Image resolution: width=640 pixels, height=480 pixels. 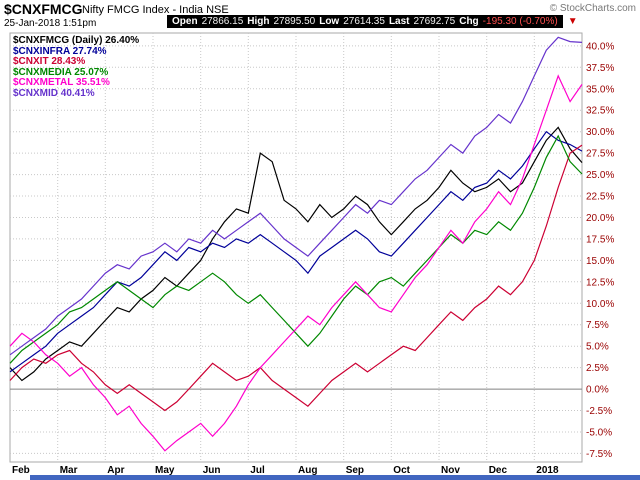 I want to click on x-tick-label: May, so click(x=165, y=470).